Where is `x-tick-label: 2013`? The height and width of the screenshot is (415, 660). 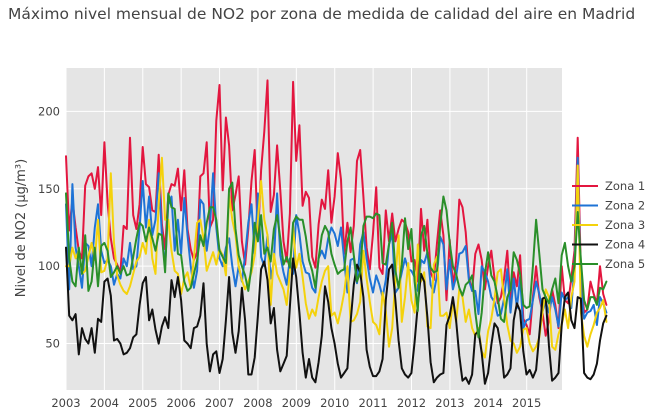 x-tick-label: 2013 is located at coordinates (449, 403).